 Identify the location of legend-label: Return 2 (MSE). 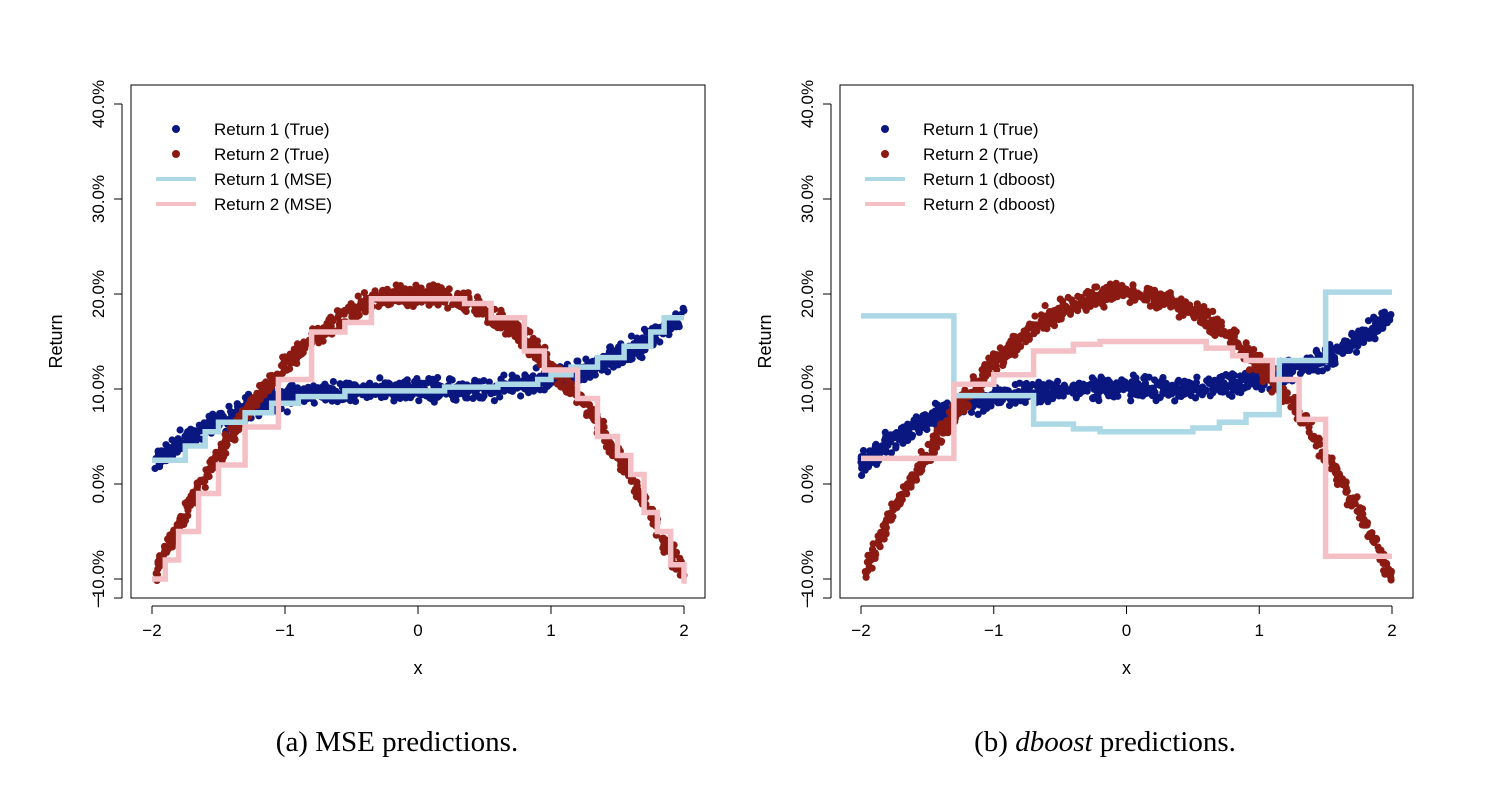
(273, 204).